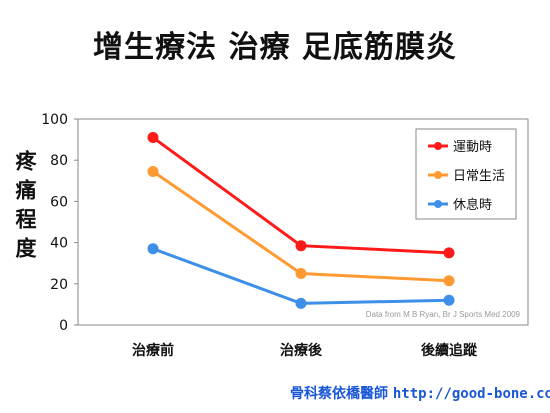 This screenshot has height=413, width=550. What do you see at coordinates (479, 176) in the screenshot?
I see `legend-label: 日常生活` at bounding box center [479, 176].